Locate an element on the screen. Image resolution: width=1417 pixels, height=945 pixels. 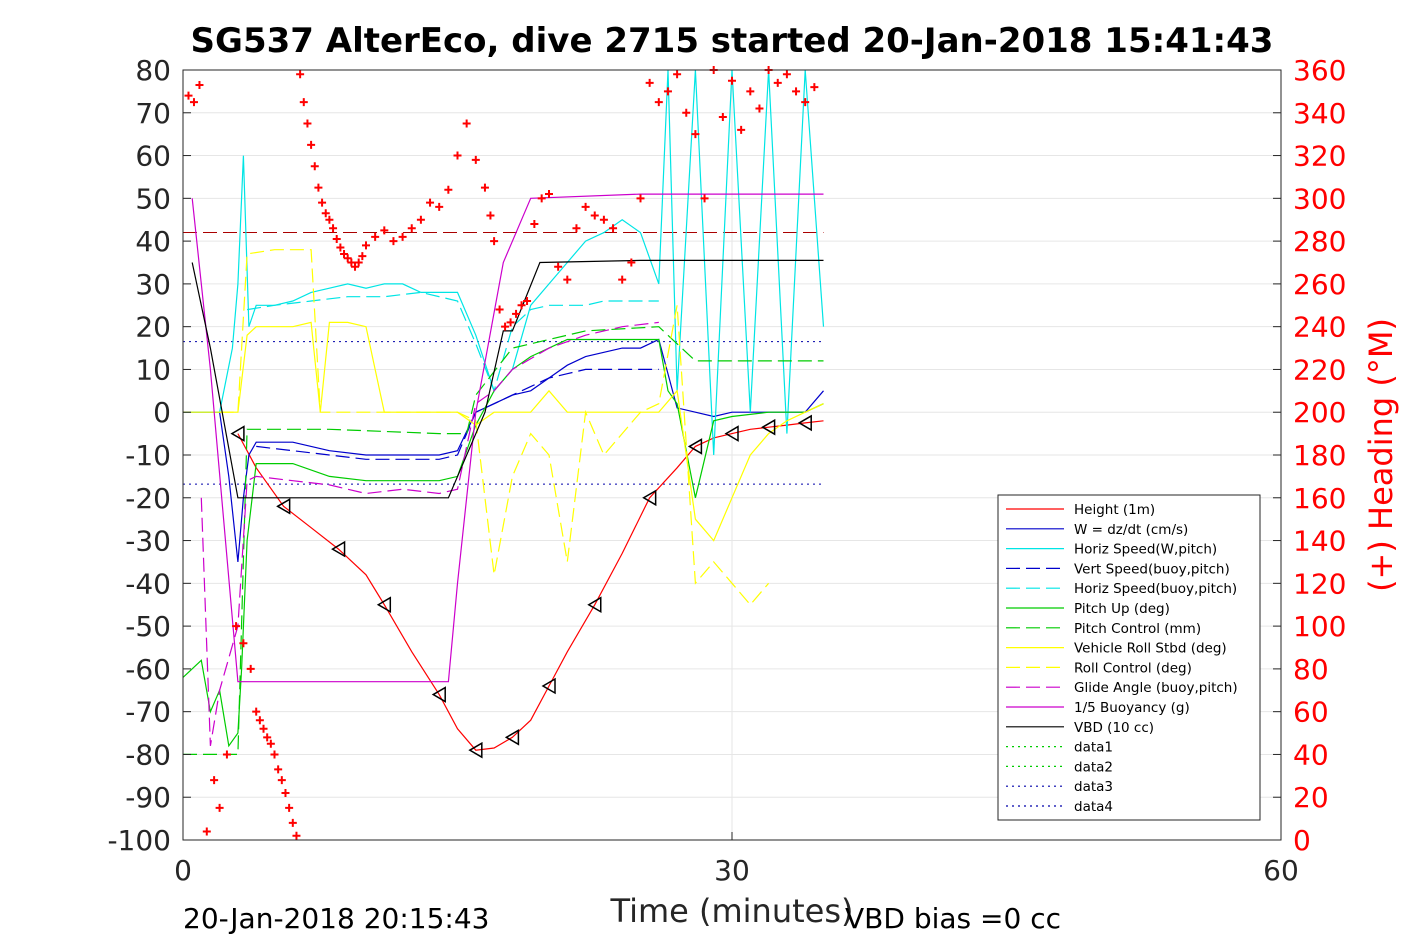
right-tick-label: 40 is located at coordinates (1311, 754).